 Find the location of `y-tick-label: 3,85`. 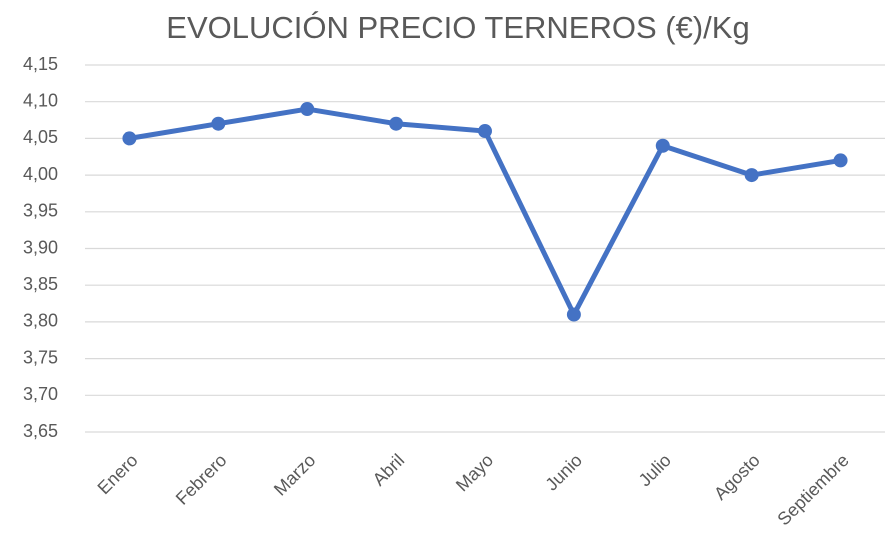

y-tick-label: 3,85 is located at coordinates (40, 284).